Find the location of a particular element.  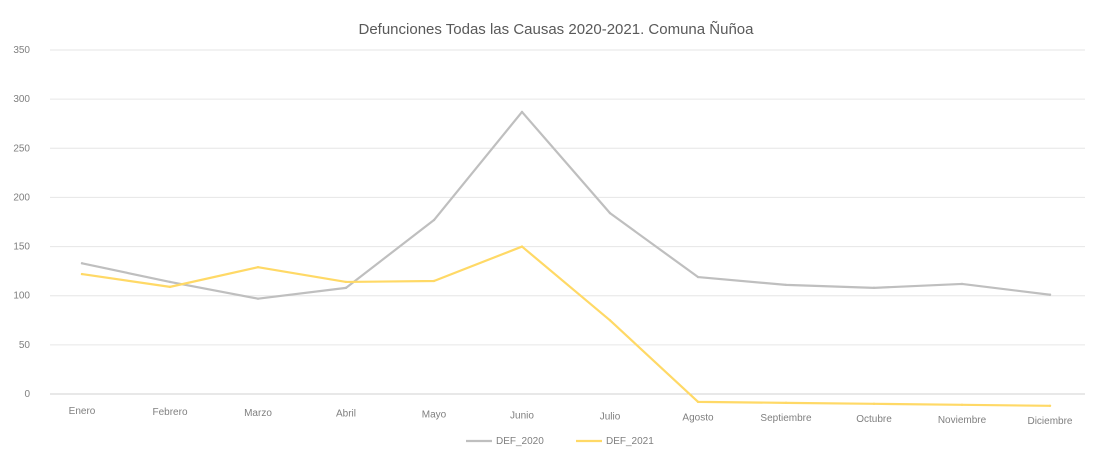

y-tick-label: 350 is located at coordinates (21, 50).